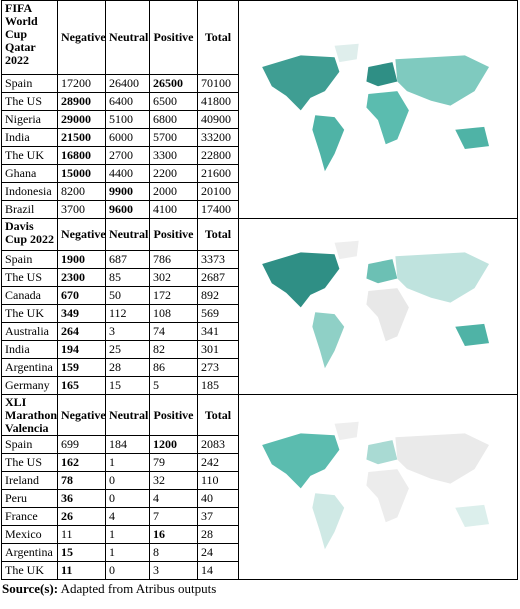 Image resolution: width=520 pixels, height=609 pixels. Describe the element at coordinates (173, 480) in the screenshot. I see `value-cell: 32` at that location.